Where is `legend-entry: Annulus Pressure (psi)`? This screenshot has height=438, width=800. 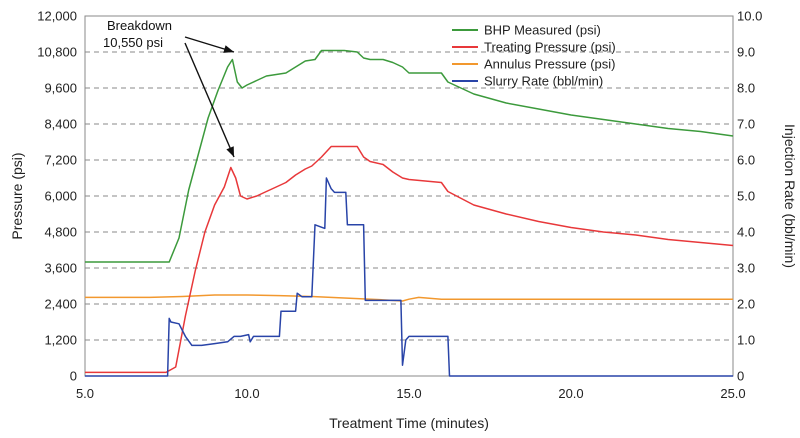
legend-entry: Annulus Pressure (psi) is located at coordinates (550, 64).